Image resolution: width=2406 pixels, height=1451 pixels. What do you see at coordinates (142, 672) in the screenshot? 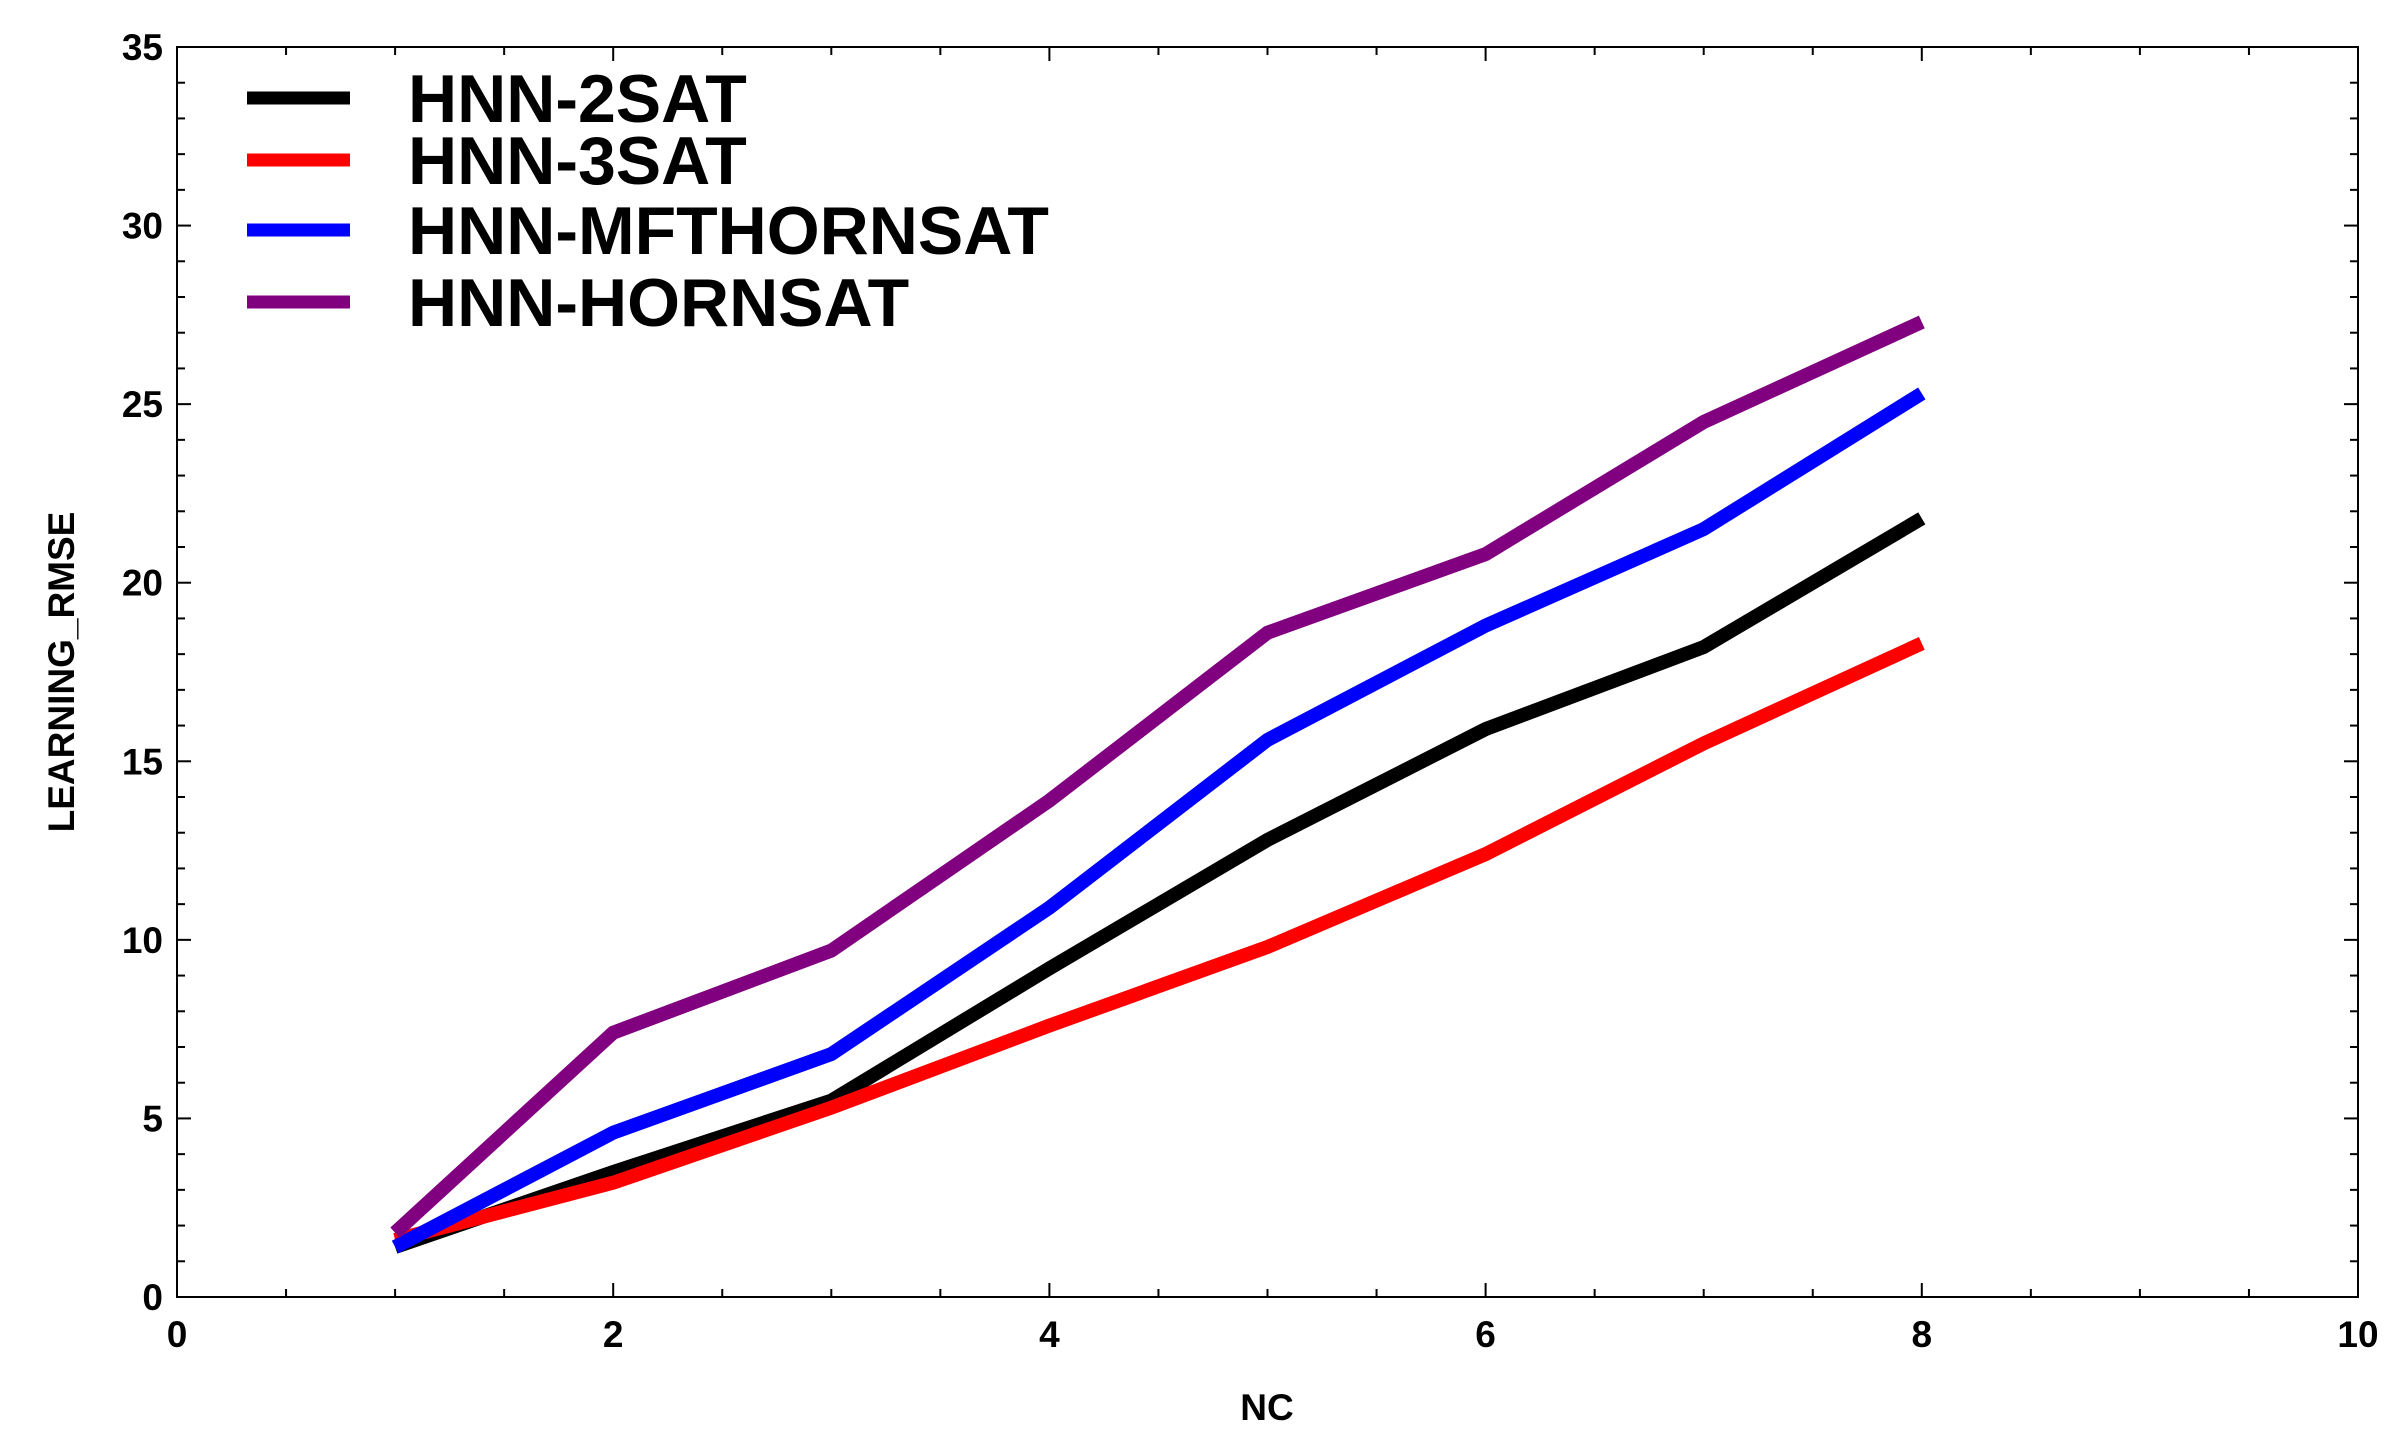
I see `y-axis-ticks: 0 5 10 15 20 25 30 35` at bounding box center [142, 672].